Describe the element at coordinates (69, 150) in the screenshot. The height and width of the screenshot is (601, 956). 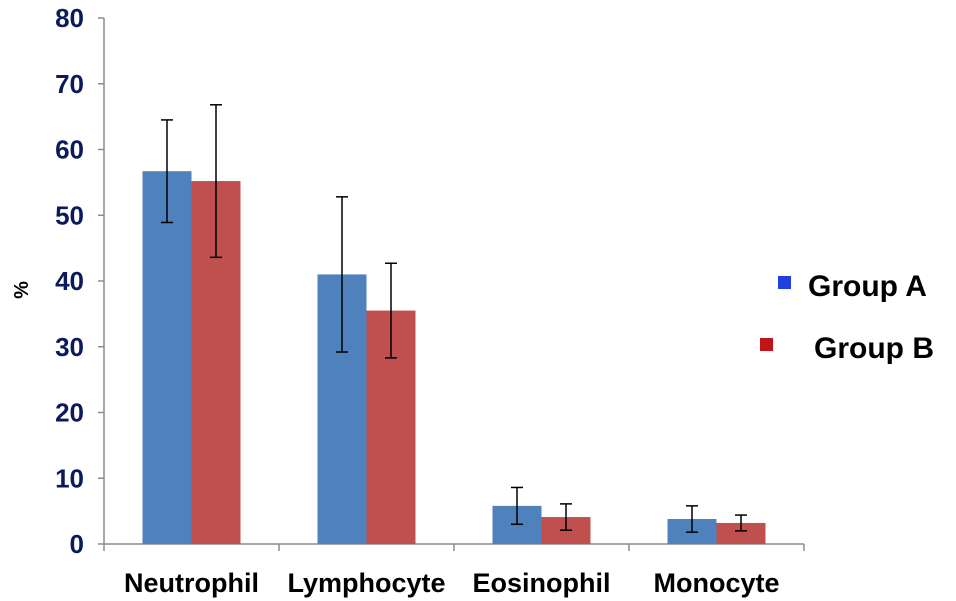
I see `y-tick-label: 60` at that location.